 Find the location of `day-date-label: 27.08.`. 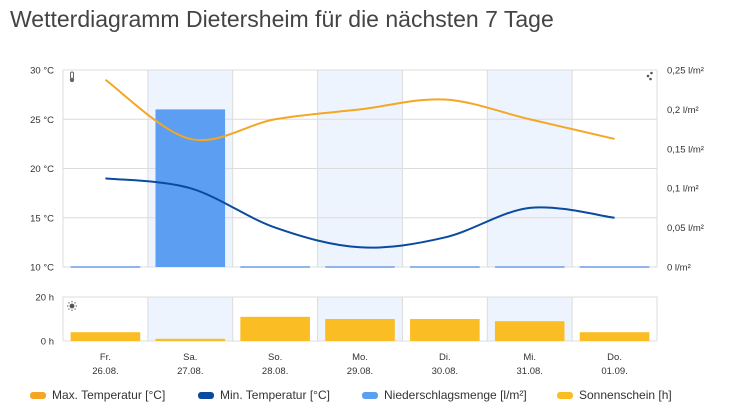

day-date-label: 27.08. is located at coordinates (190, 371).